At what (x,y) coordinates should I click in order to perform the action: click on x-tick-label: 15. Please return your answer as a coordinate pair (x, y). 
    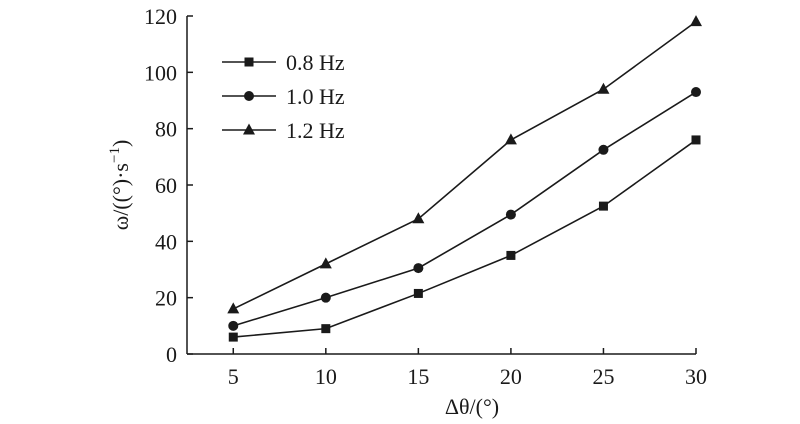
    Looking at the image, I should click on (418, 376).